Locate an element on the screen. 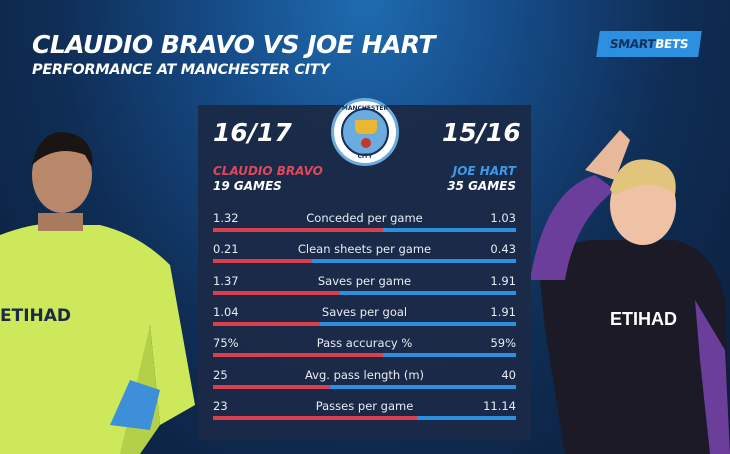 Image resolution: width=730 pixels, height=454 pixels. stat-row: 75% Pass accuracy % 59% is located at coordinates (364, 349).